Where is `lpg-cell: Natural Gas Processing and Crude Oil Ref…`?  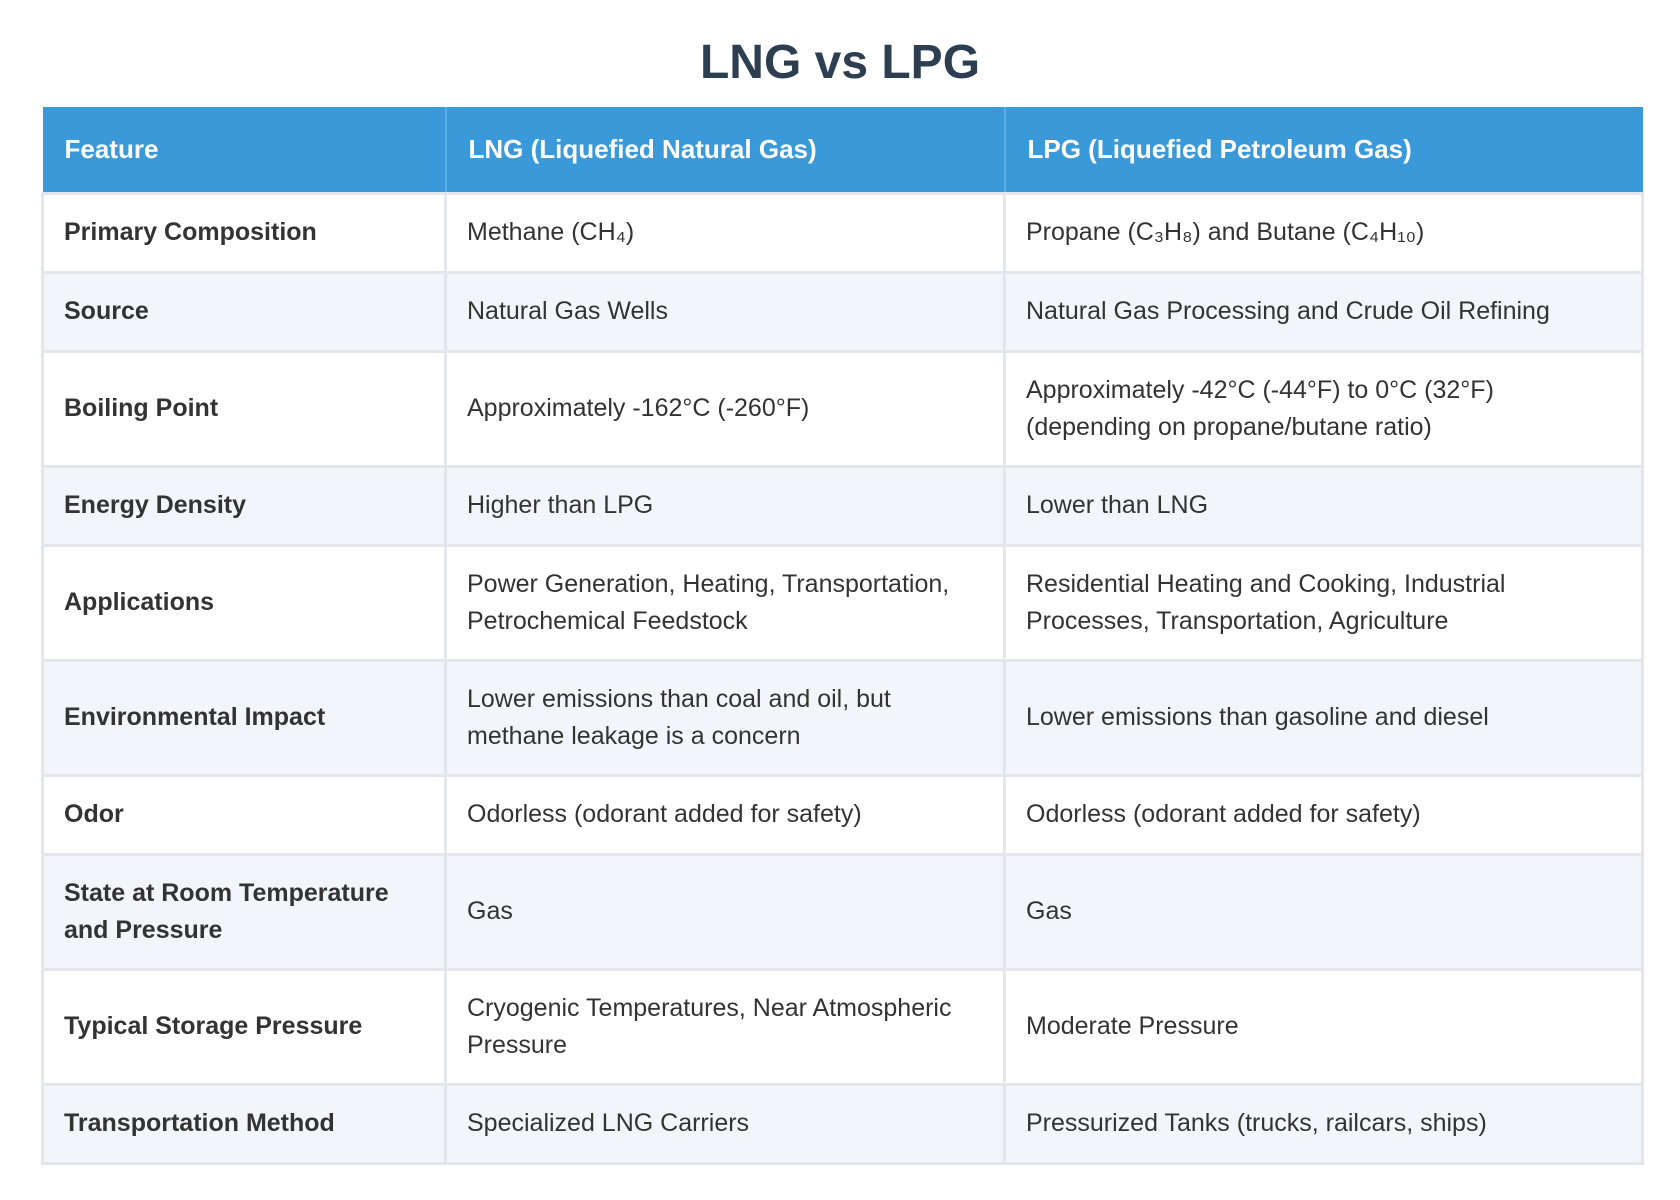 lpg-cell: Natural Gas Processing and Crude Oil Ref… is located at coordinates (1323, 311).